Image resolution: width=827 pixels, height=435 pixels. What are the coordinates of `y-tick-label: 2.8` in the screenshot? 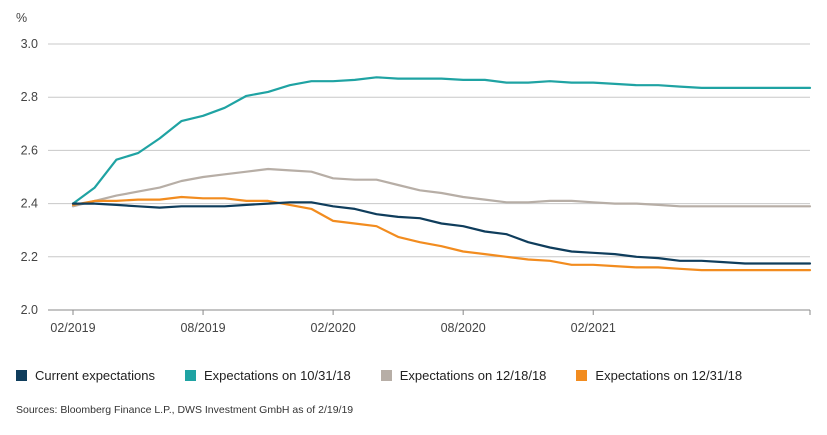 It's located at (29, 97).